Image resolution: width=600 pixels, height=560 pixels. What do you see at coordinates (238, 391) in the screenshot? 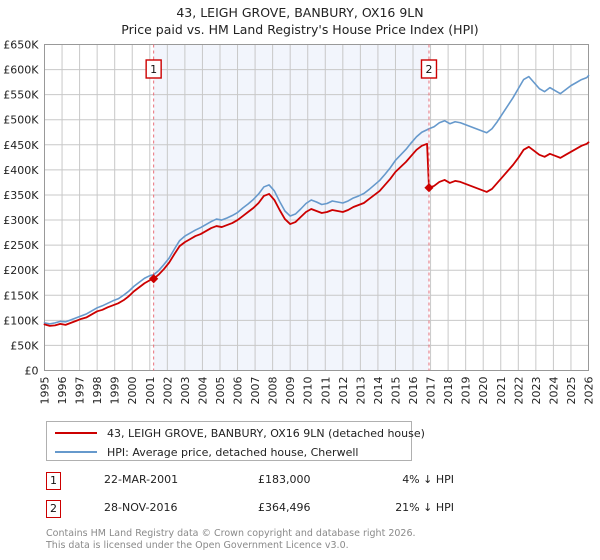
I see `svg-text: 2006` at bounding box center [238, 391].